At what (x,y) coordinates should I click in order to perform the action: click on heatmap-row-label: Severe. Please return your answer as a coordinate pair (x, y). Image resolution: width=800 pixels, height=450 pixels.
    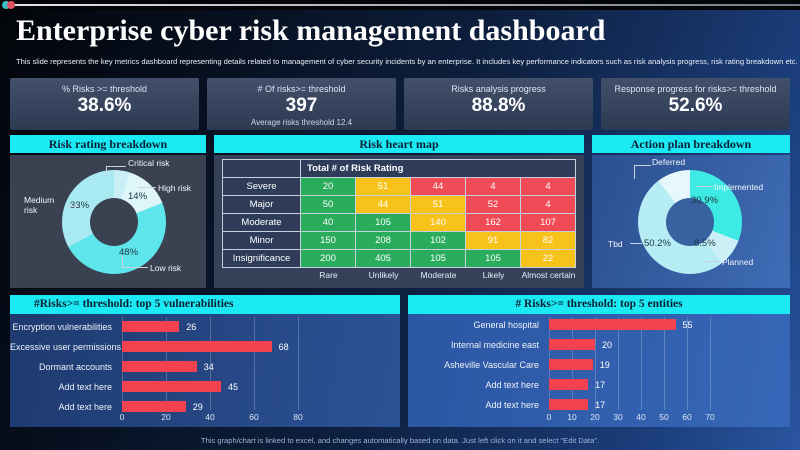
    Looking at the image, I should click on (261, 186).